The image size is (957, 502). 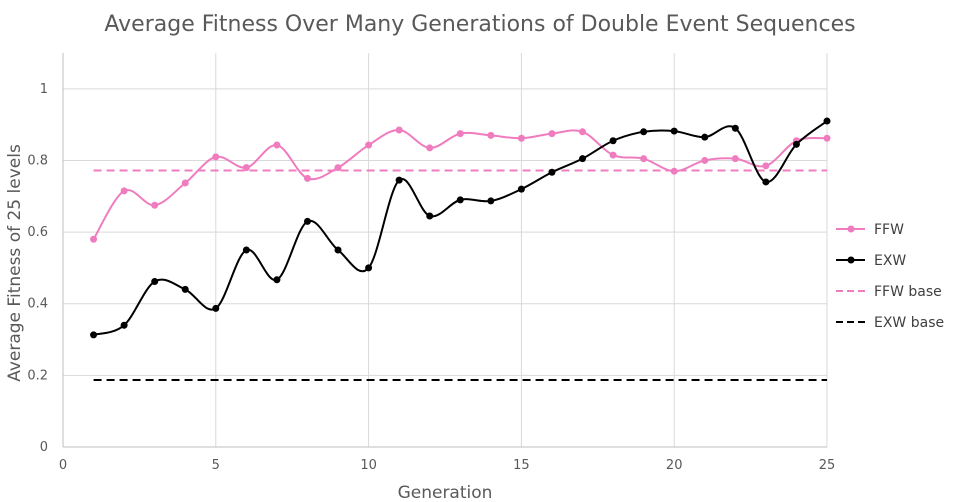 I want to click on x-tick-label: 25, so click(x=827, y=465).